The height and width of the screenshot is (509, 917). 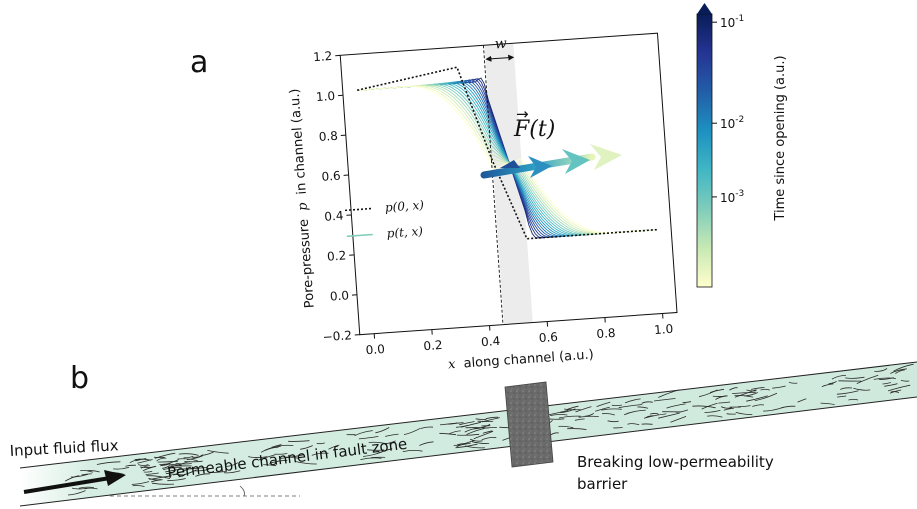 What do you see at coordinates (359, 235) in the screenshot?
I see `legend-evolving-swatch` at bounding box center [359, 235].